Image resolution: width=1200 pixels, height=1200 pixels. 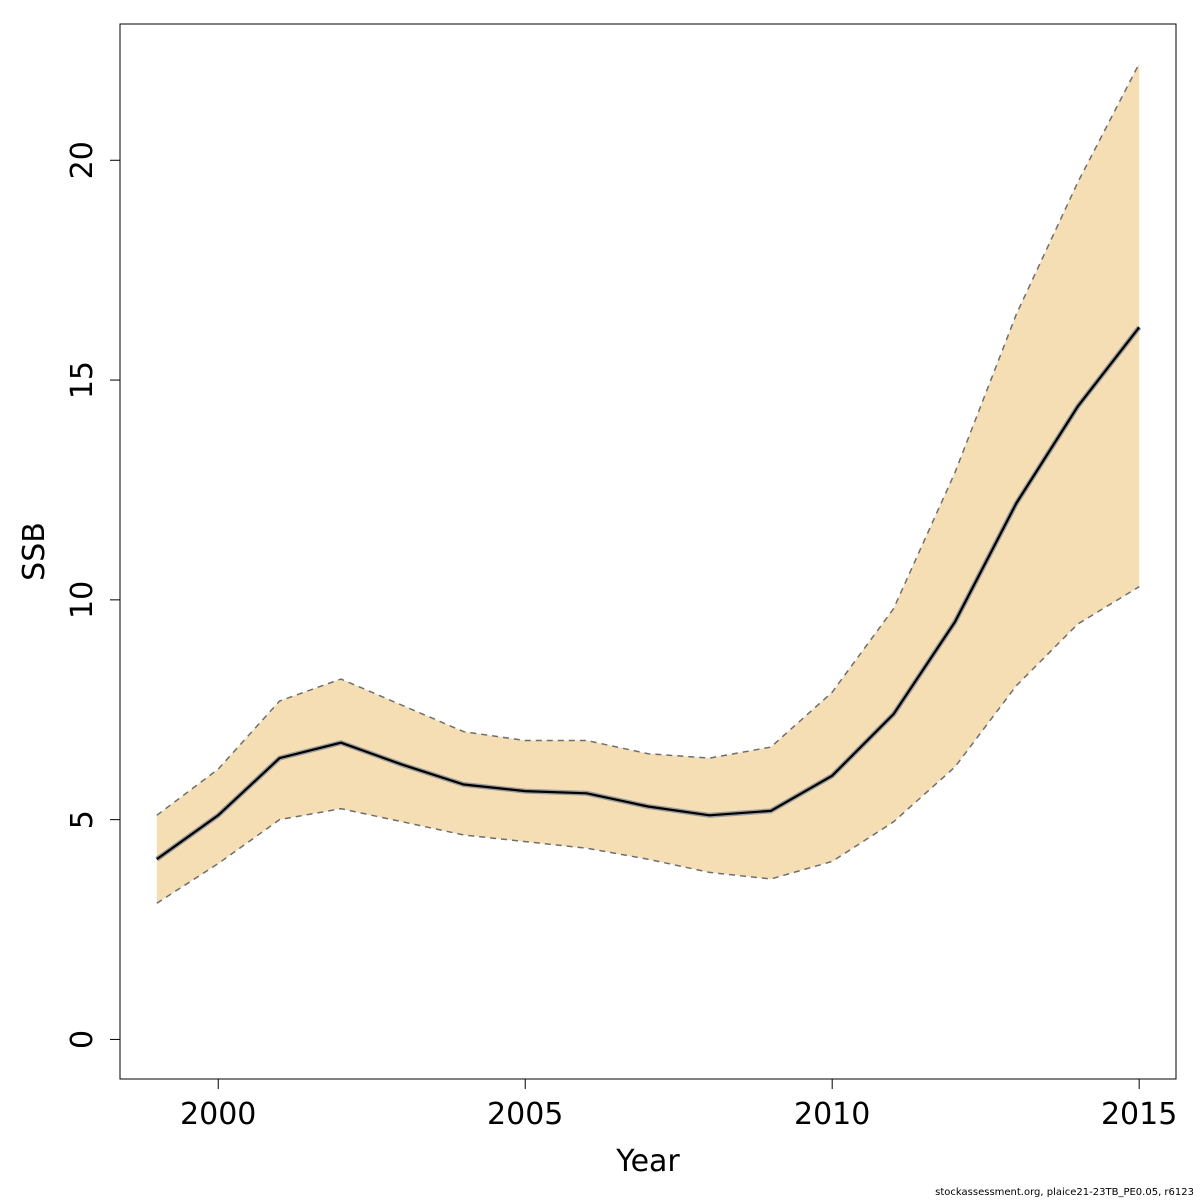 What do you see at coordinates (218, 1114) in the screenshot?
I see `x-tick-label: 2000` at bounding box center [218, 1114].